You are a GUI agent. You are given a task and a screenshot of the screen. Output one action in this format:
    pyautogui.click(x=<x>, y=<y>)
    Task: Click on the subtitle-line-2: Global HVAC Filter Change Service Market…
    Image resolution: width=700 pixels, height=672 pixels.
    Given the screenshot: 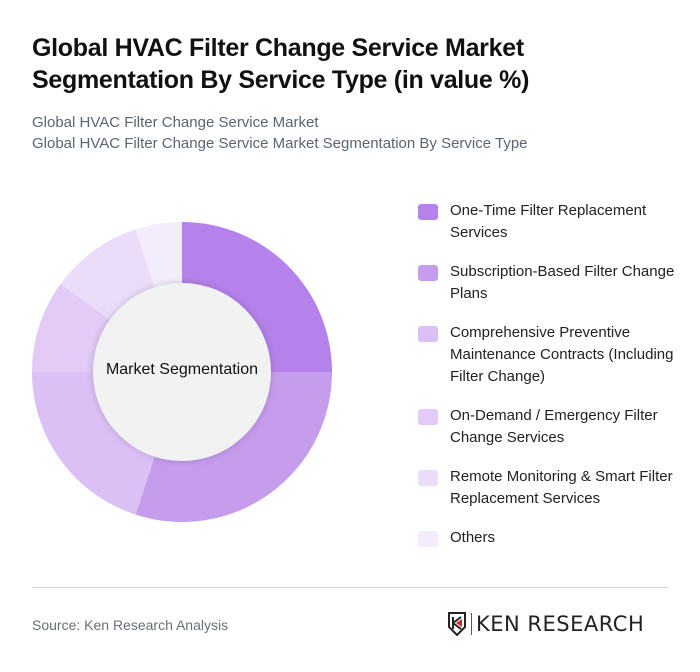 What is the action you would take?
    pyautogui.click(x=280, y=143)
    